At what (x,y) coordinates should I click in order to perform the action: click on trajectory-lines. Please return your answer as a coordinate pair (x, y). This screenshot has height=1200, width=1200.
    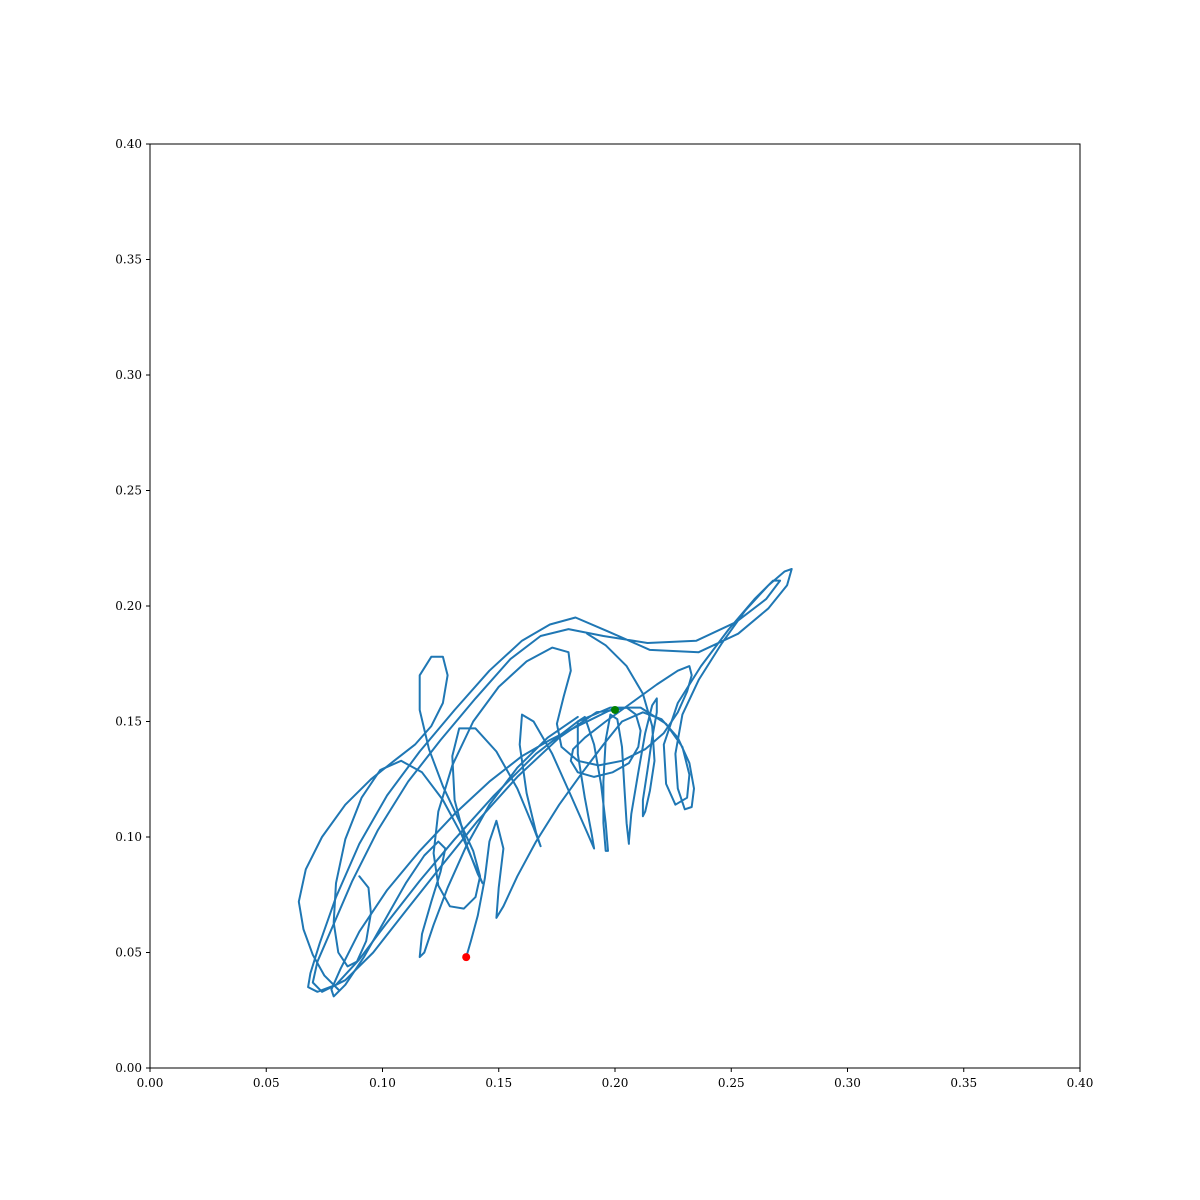
    Looking at the image, I should click on (545, 783).